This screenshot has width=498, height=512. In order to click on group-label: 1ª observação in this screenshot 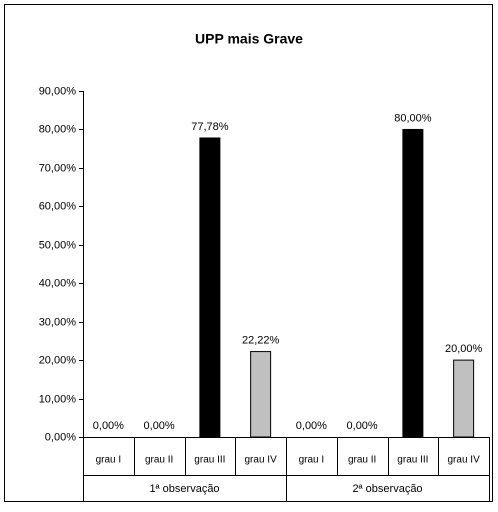, I will do `click(184, 489)`.